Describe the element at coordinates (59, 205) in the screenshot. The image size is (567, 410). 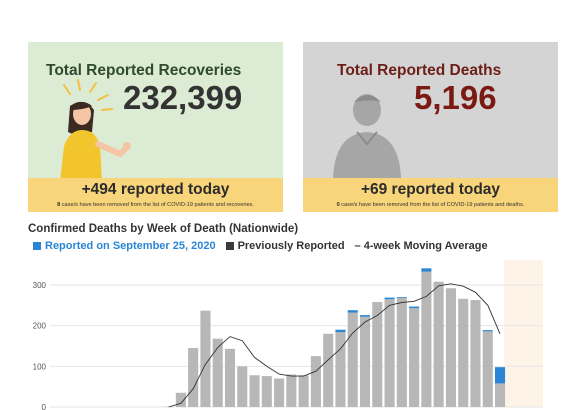
I see `recoveries-note-count: 8` at that location.